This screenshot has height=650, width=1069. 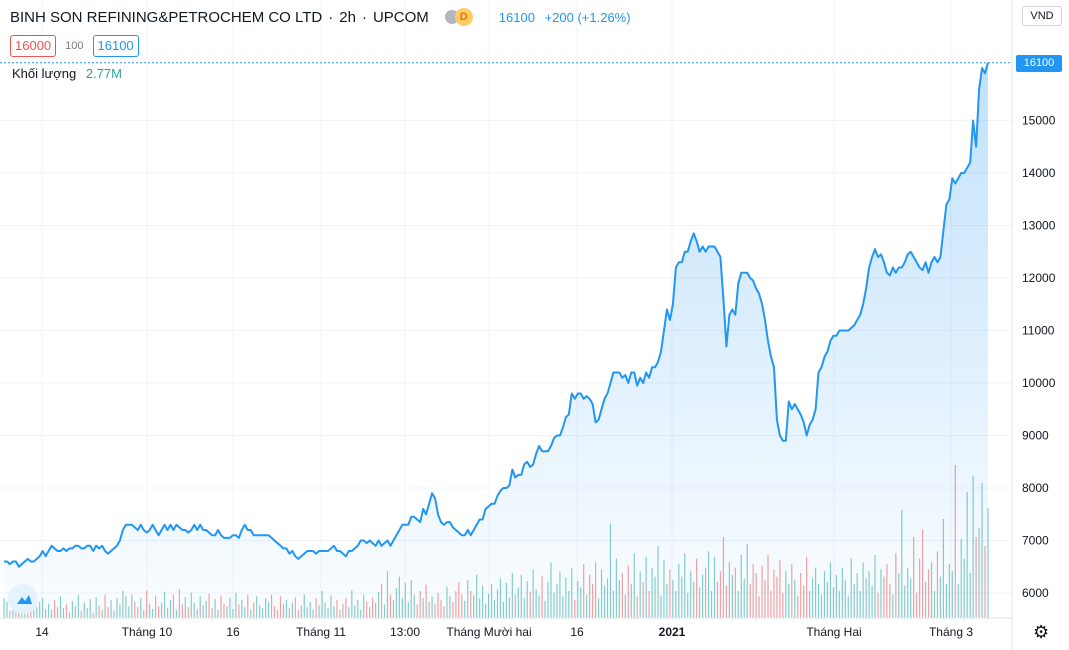 I want to click on market-status-toggle: D, so click(x=464, y=17).